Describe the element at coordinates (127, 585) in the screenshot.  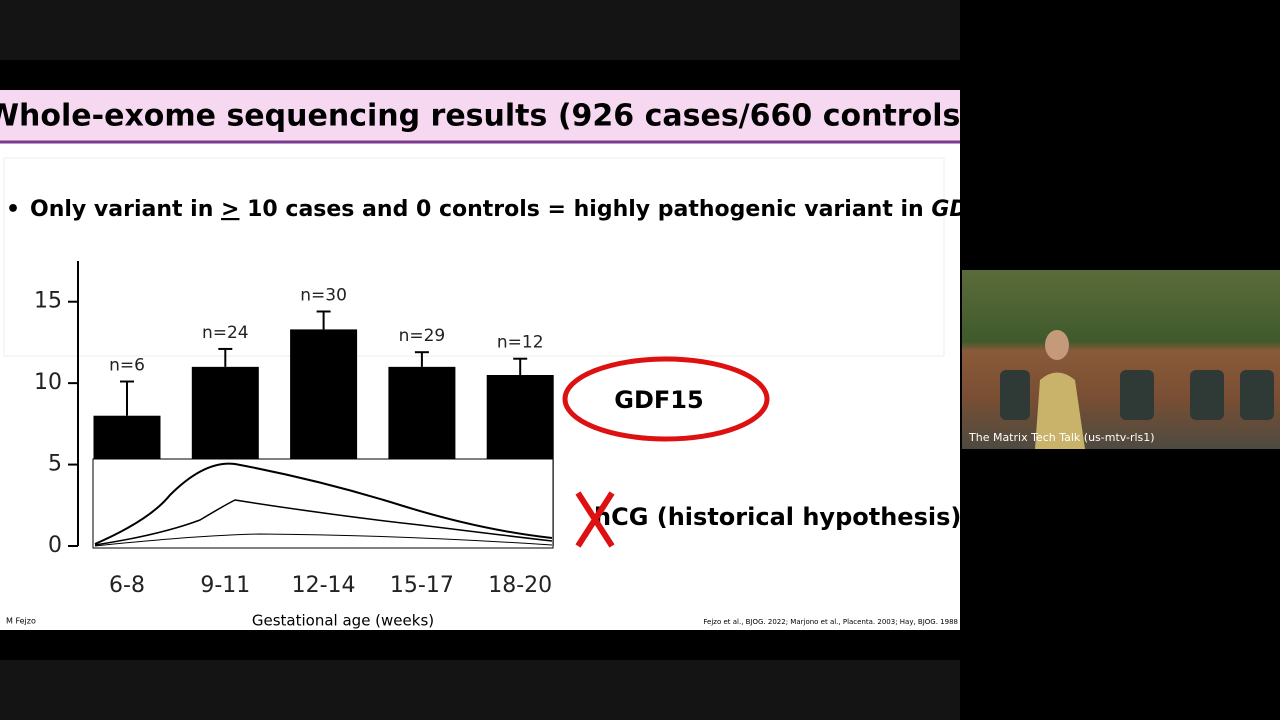
I see `x-tick-label: 6-8` at that location.